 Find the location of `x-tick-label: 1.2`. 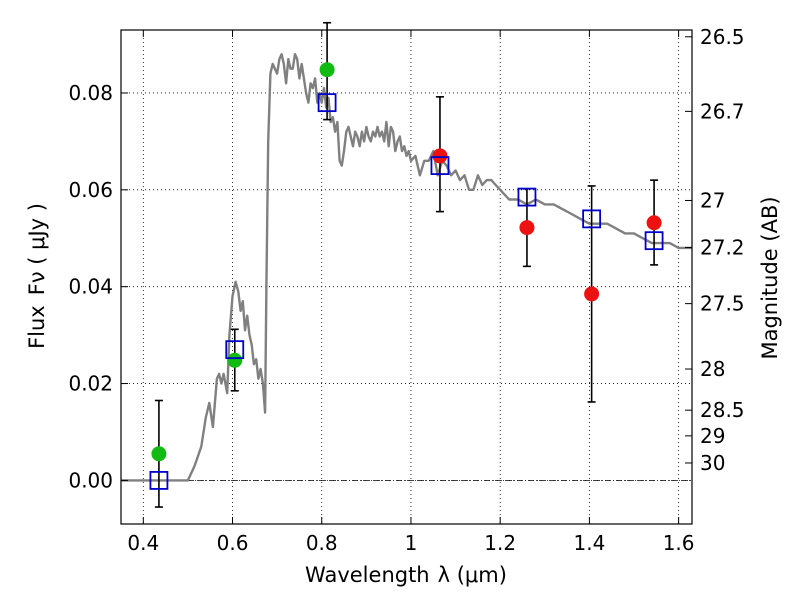

x-tick-label: 1.2 is located at coordinates (500, 543).